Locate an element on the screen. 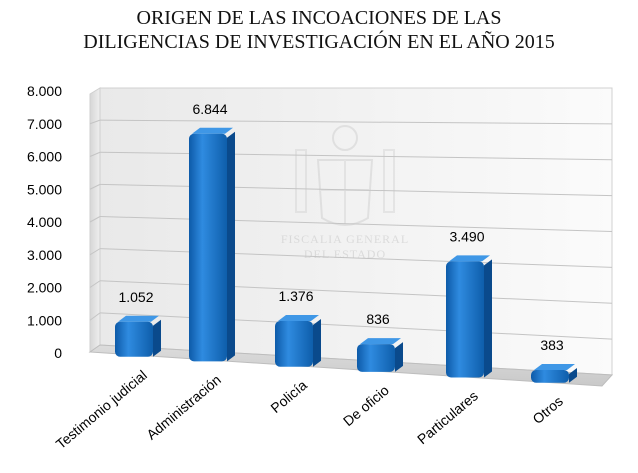  data-label: 836 is located at coordinates (378, 319).